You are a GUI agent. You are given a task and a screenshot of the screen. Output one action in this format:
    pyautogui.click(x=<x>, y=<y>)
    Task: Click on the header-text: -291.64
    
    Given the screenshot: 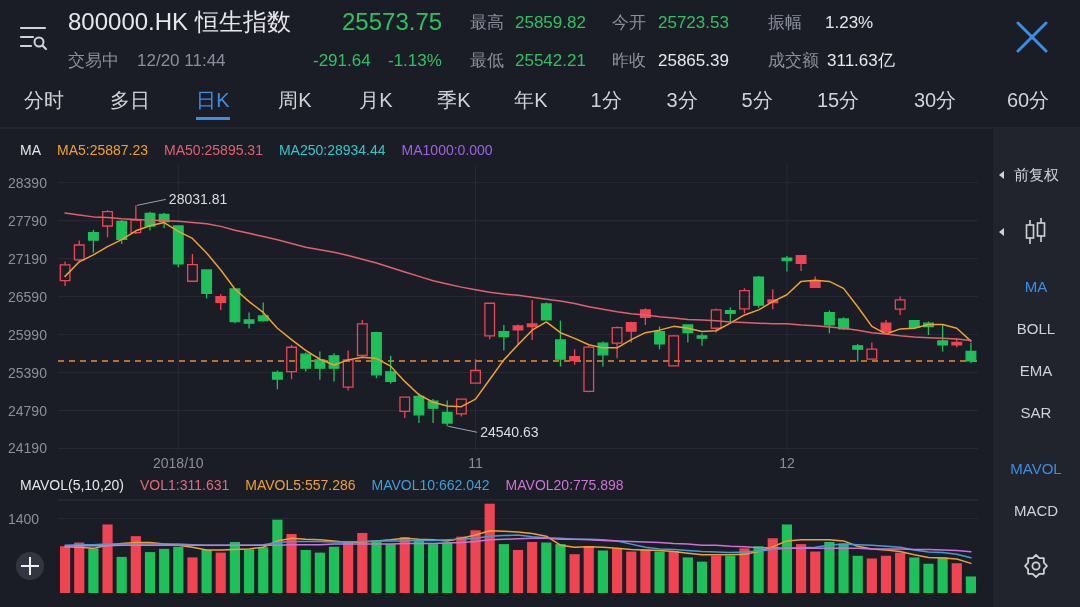 What is the action you would take?
    pyautogui.click(x=342, y=60)
    